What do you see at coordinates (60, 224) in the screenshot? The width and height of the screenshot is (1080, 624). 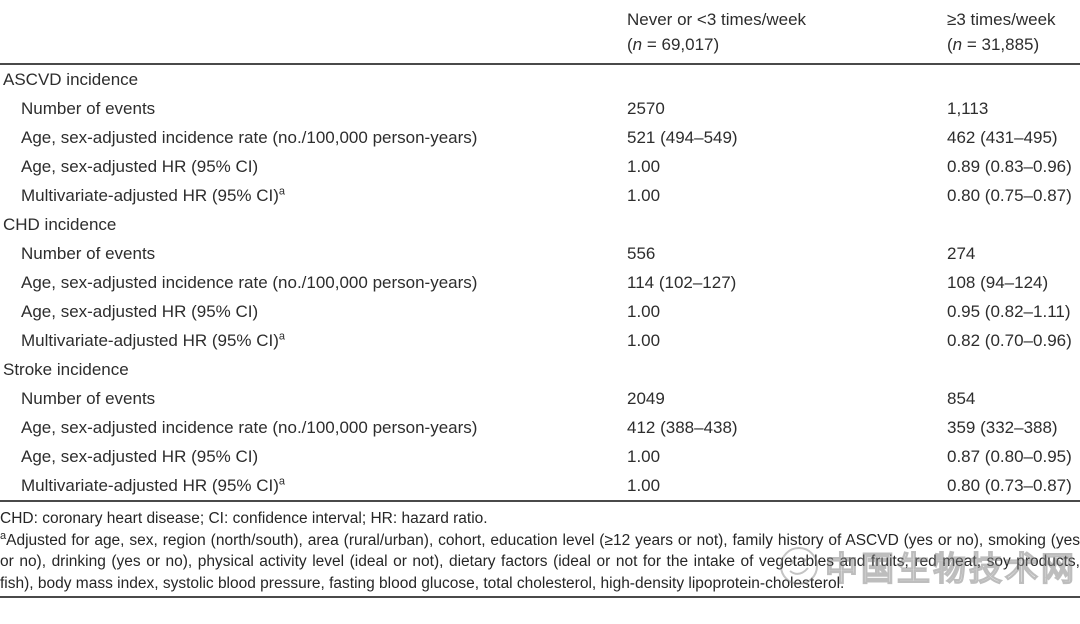 I see `section-label: CHD incidence` at bounding box center [60, 224].